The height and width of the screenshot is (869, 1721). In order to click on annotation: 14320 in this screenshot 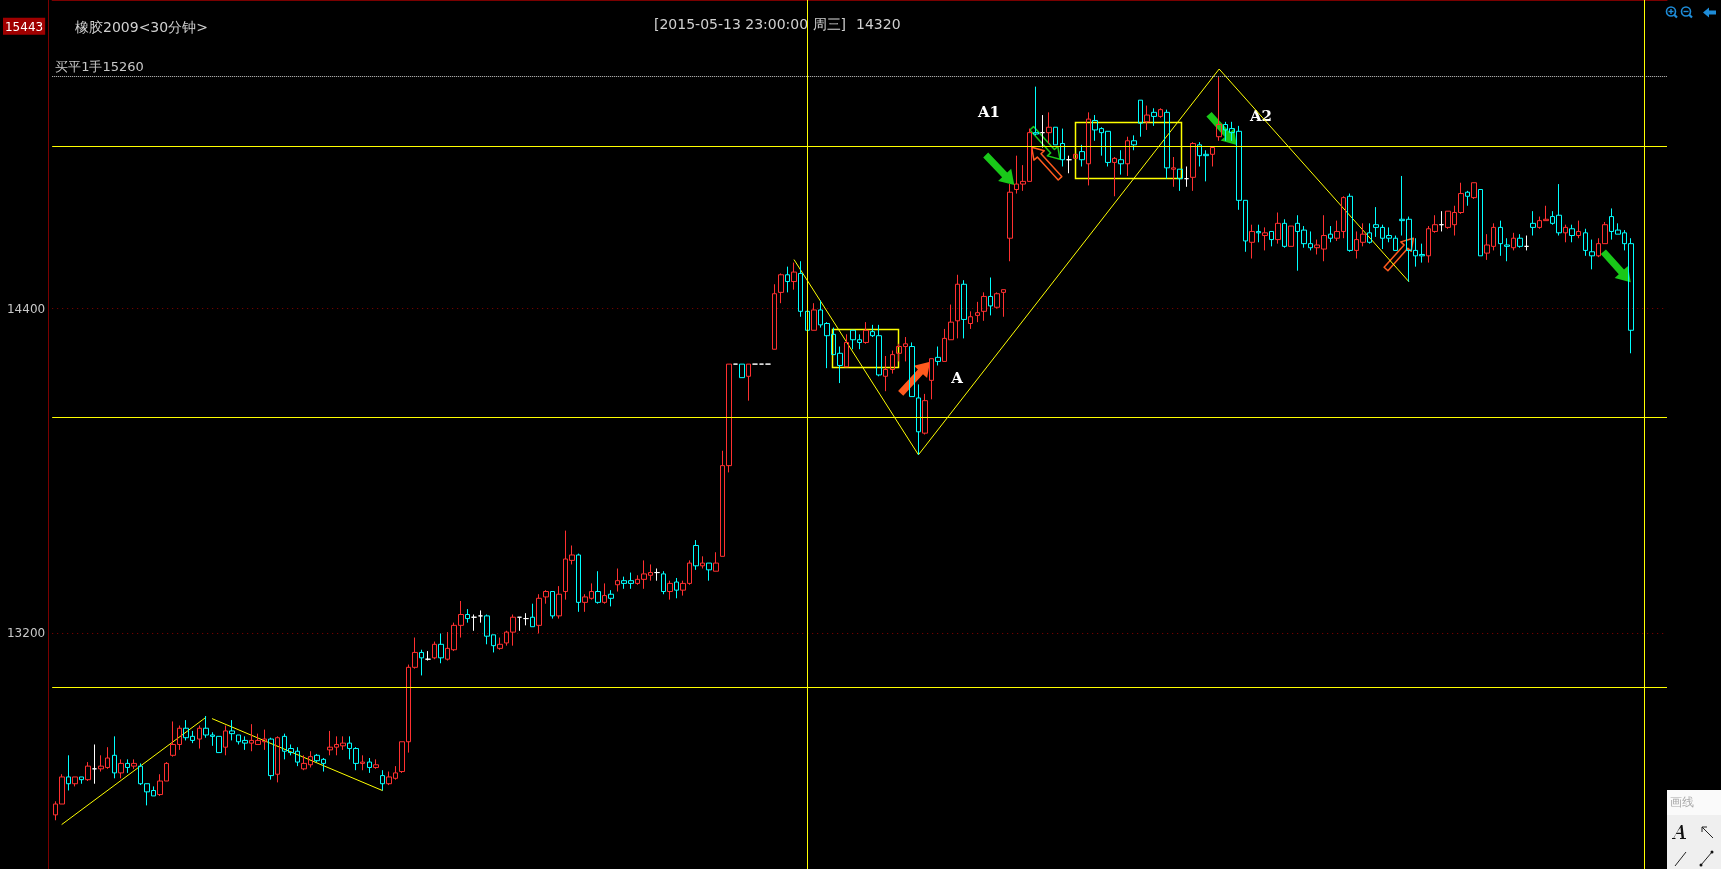, I will do `click(878, 24)`.